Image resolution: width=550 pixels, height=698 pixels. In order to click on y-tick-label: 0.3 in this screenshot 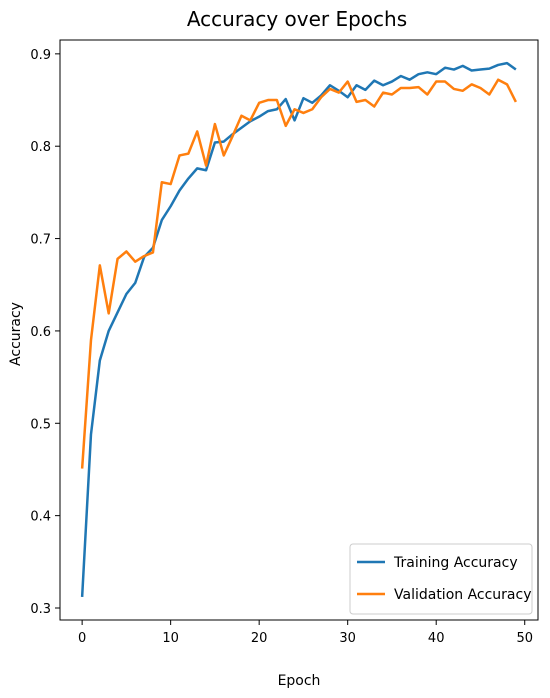, I will do `click(40, 609)`.